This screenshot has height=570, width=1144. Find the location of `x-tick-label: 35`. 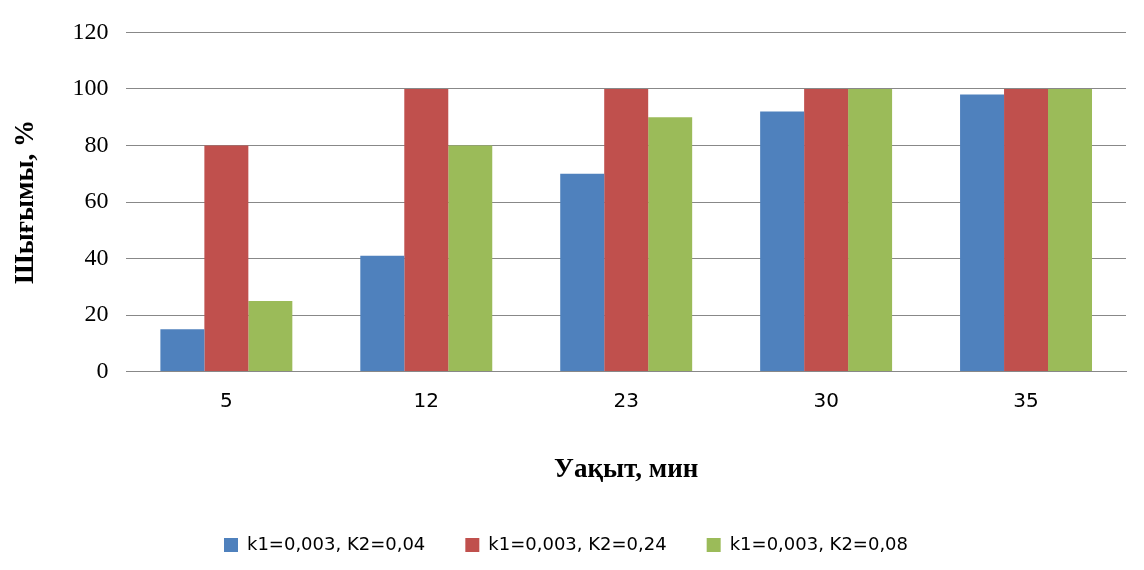

x-tick-label: 35 is located at coordinates (1026, 399).